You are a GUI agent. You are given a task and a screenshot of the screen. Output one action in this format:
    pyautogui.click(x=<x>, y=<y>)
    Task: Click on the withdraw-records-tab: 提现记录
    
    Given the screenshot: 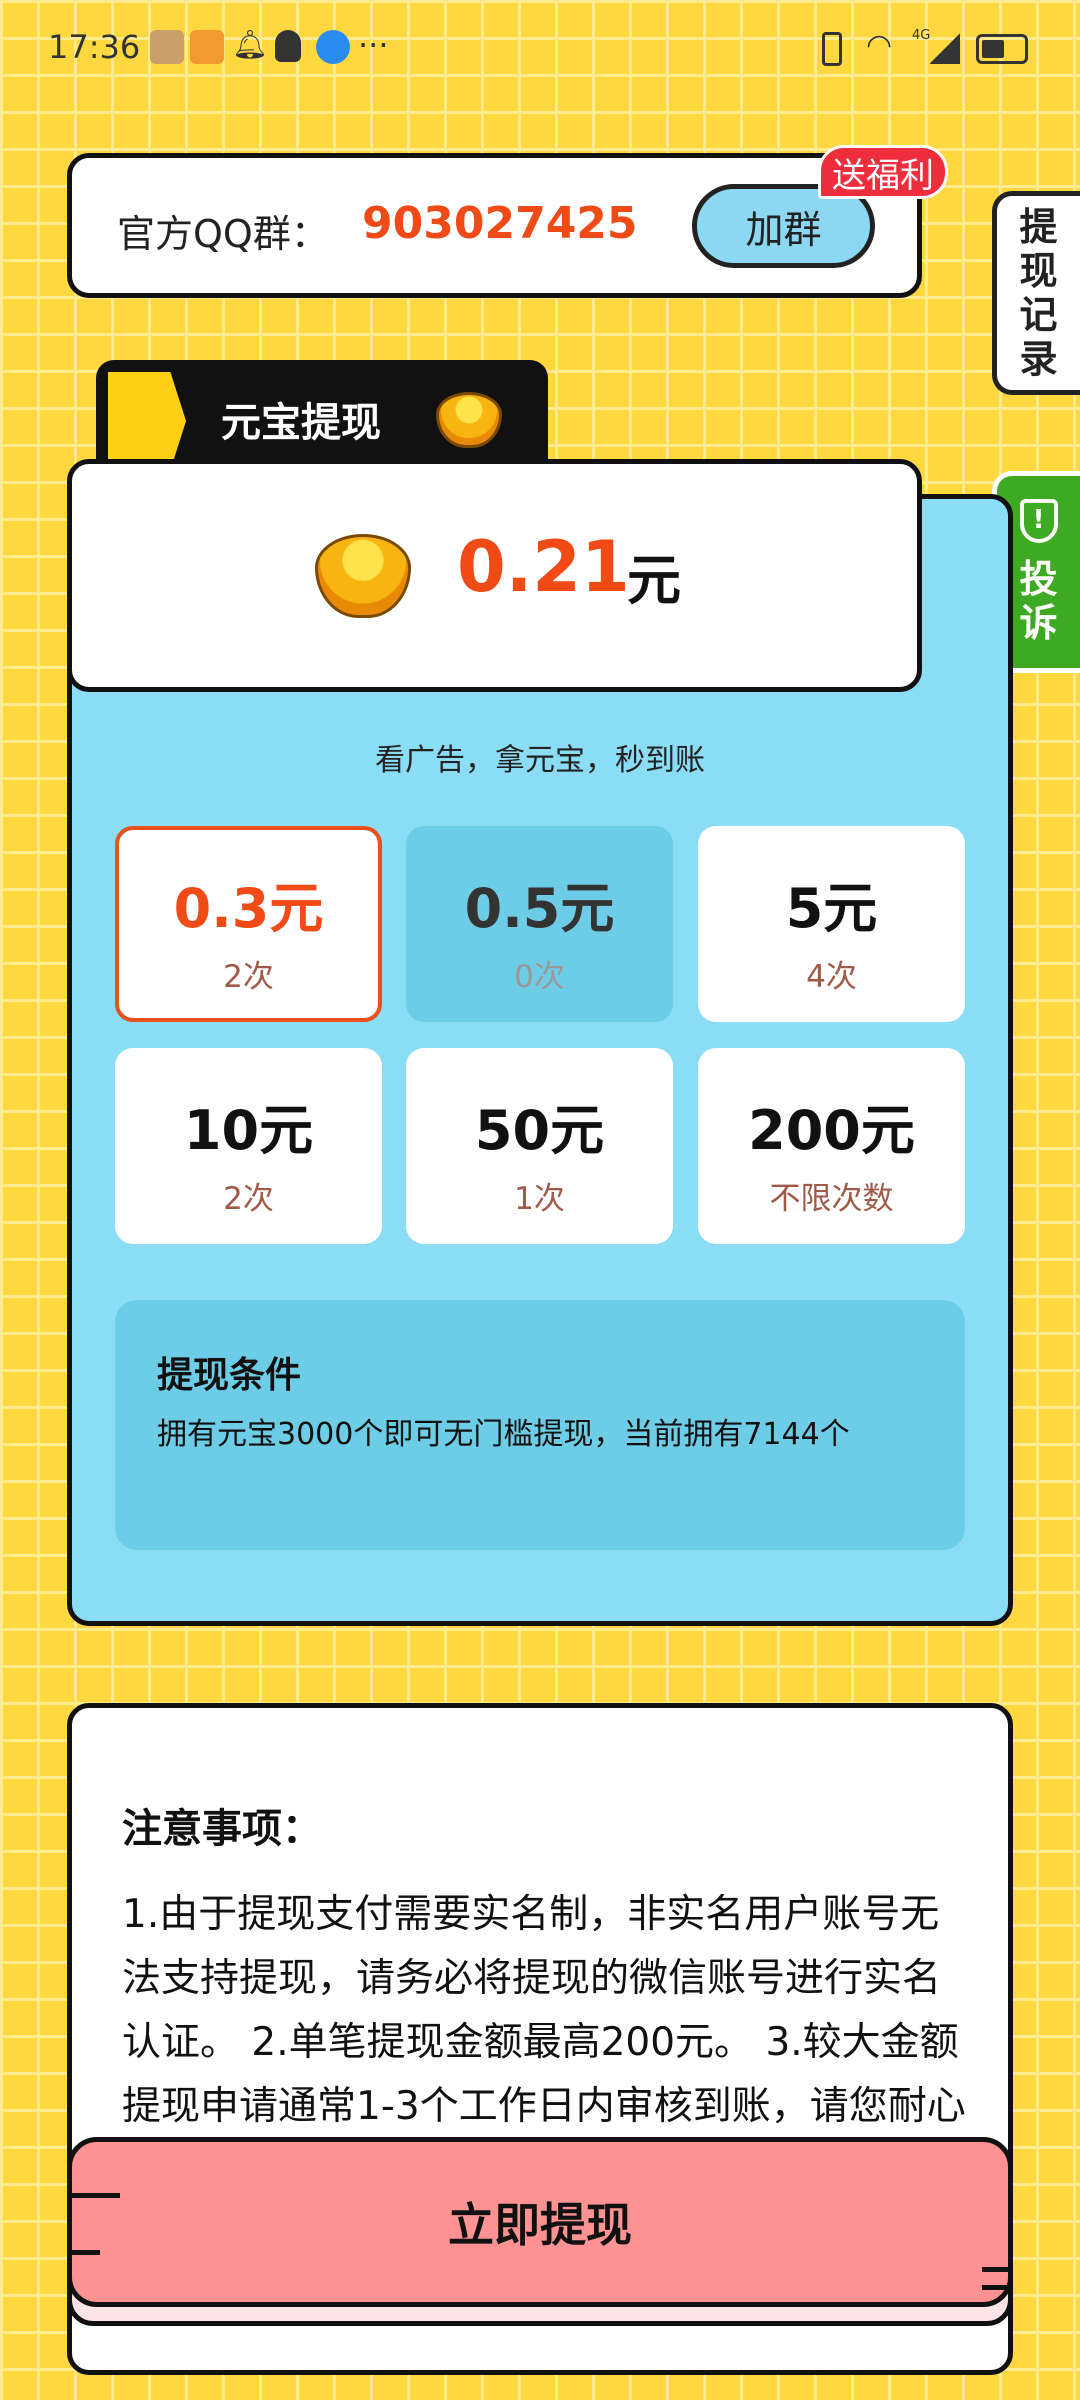 What is the action you would take?
    pyautogui.click(x=1036, y=293)
    